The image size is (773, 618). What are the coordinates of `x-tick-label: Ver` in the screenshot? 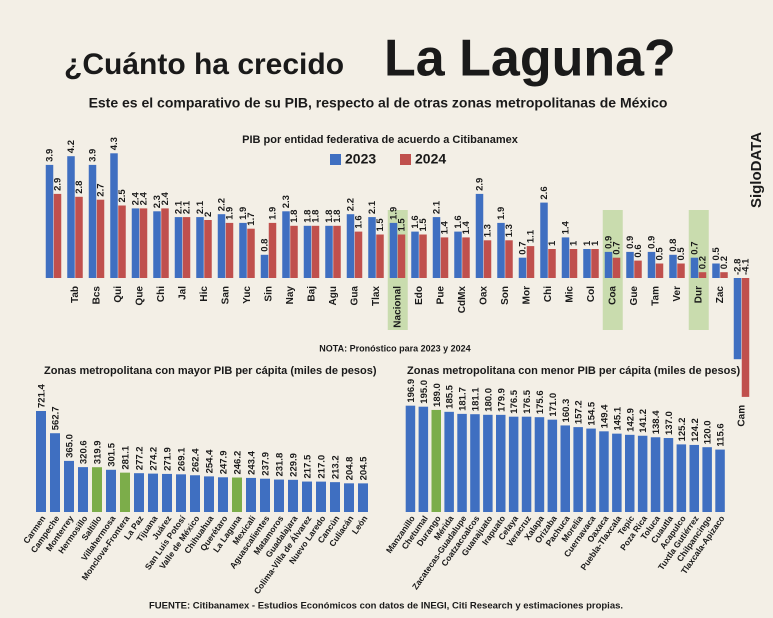 It's located at (677, 294).